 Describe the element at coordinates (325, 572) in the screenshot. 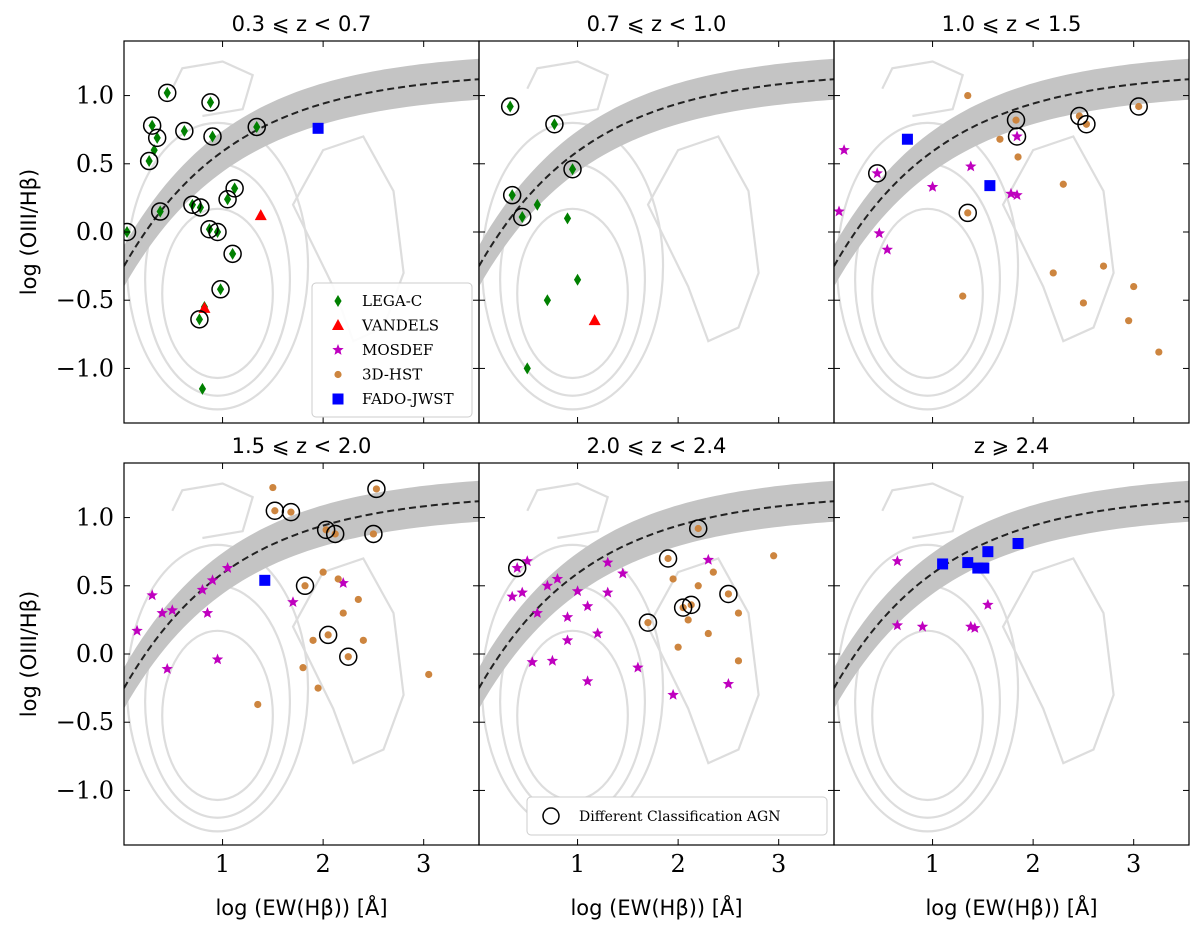

I see `agn-circles` at that location.